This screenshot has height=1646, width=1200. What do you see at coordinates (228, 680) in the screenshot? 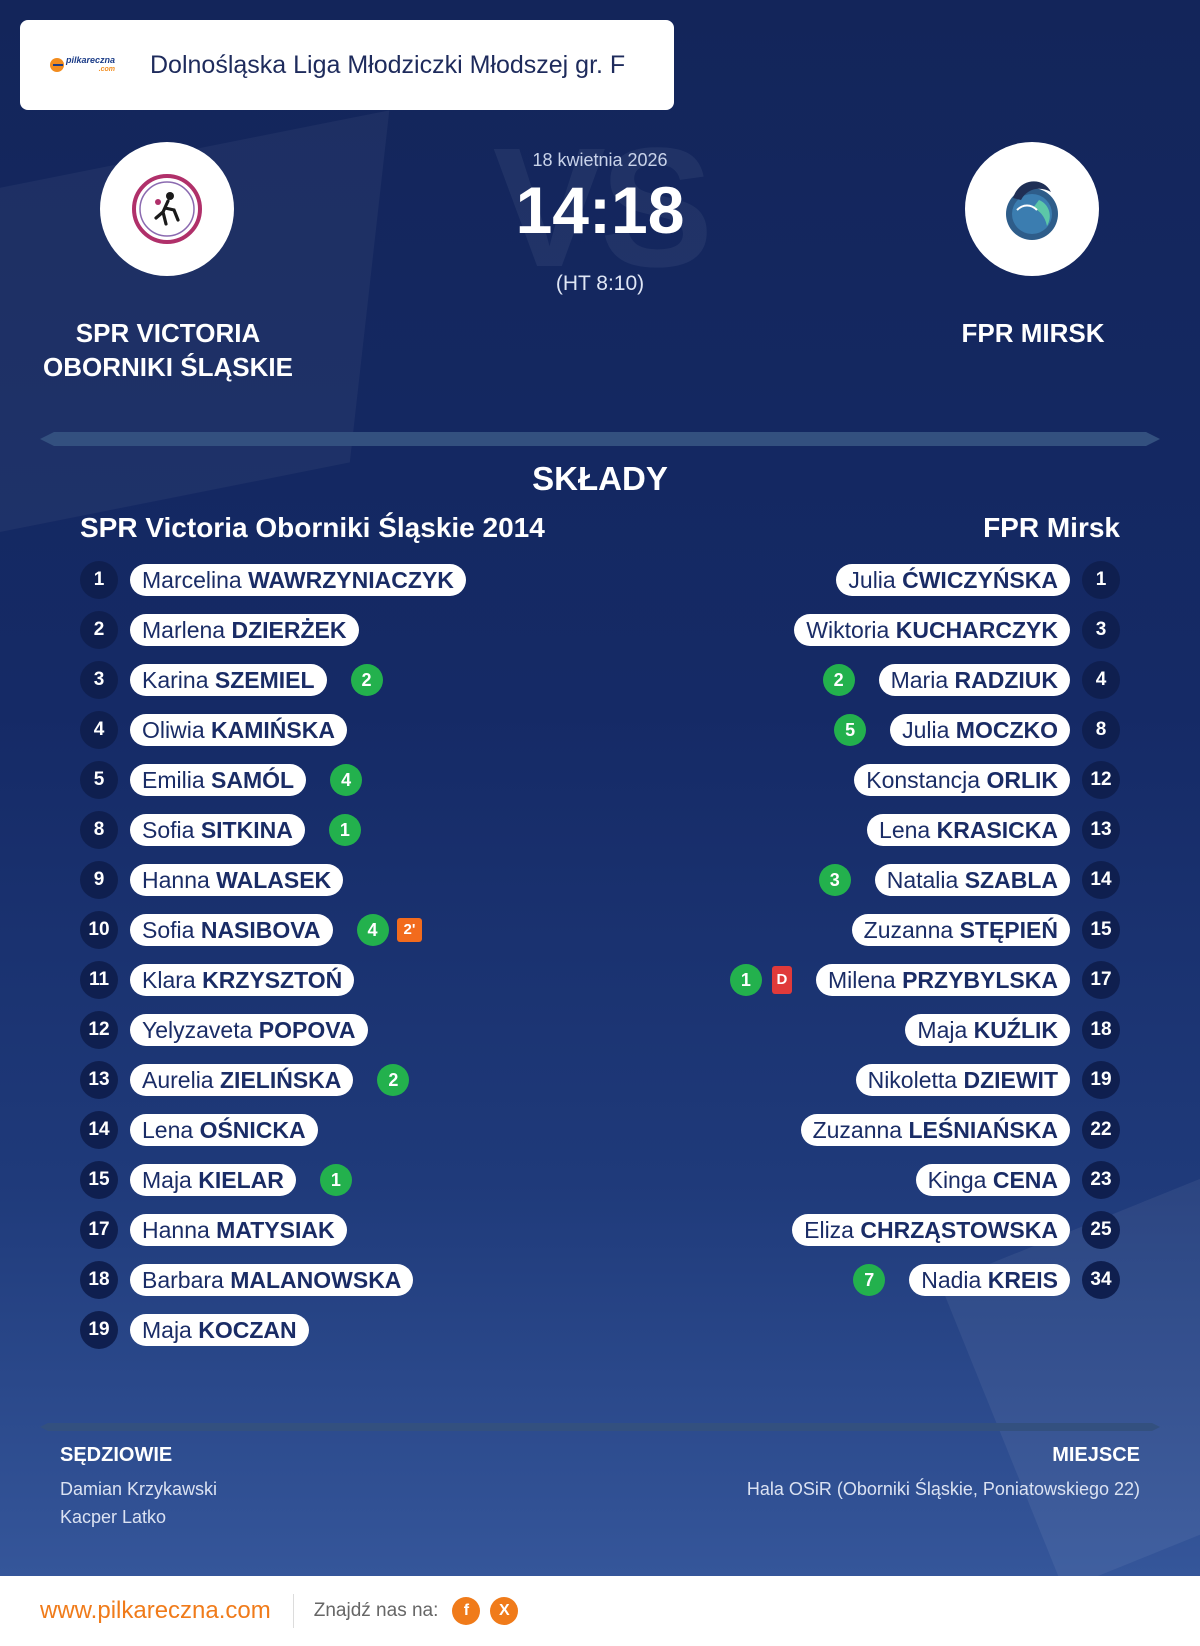
I see `player-name: Karina SZEMIEL` at bounding box center [228, 680].